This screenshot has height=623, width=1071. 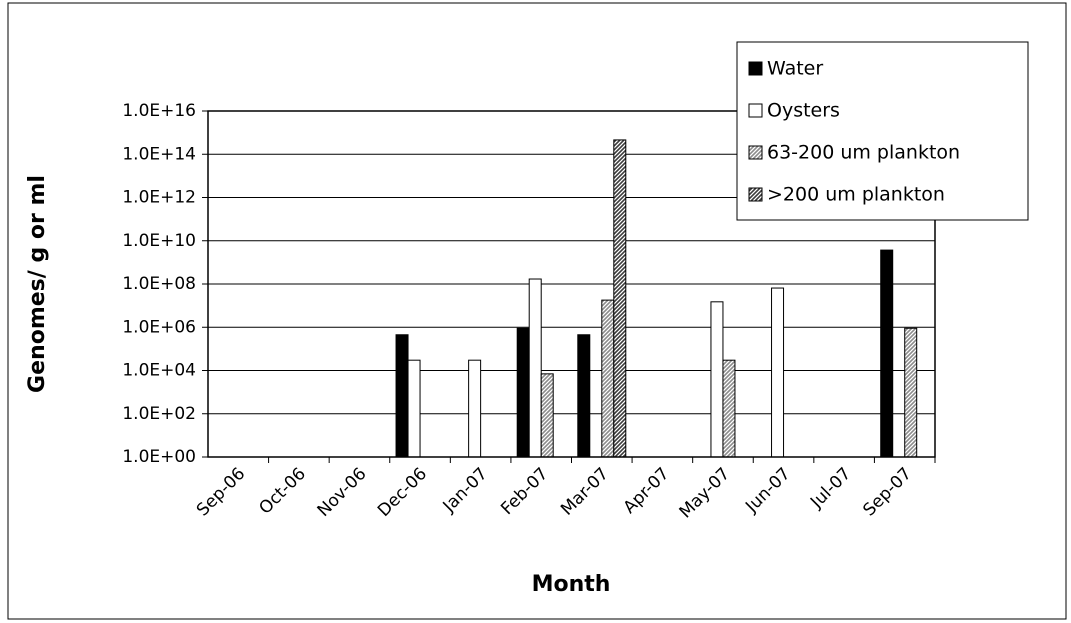 I want to click on y-tick-label: 1.0E+16, so click(x=159, y=111).